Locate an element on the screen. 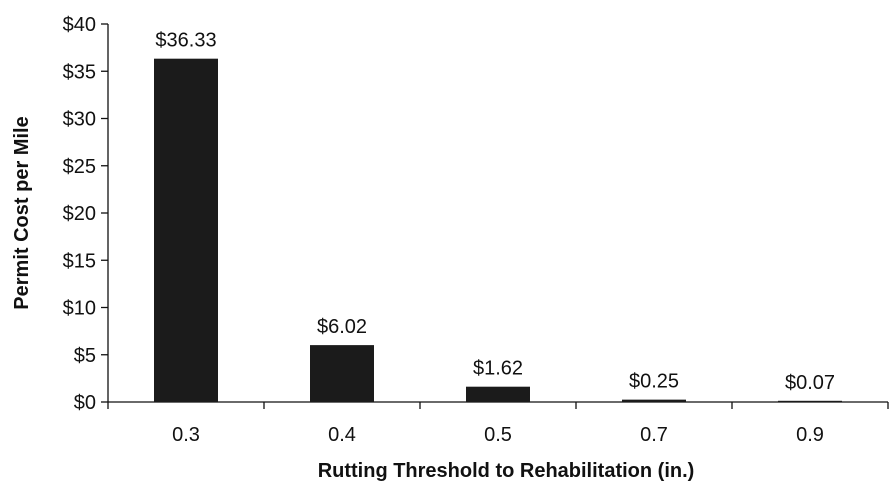 This screenshot has width=893, height=484. data-label: $6.02 is located at coordinates (342, 327).